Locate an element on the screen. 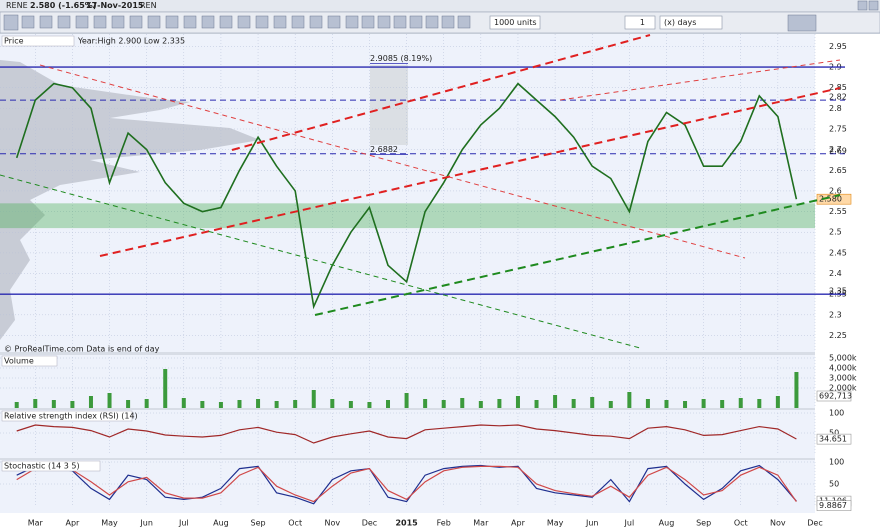 Image resolution: width=880 pixels, height=532 pixels. measure-box is located at coordinates (389, 105).